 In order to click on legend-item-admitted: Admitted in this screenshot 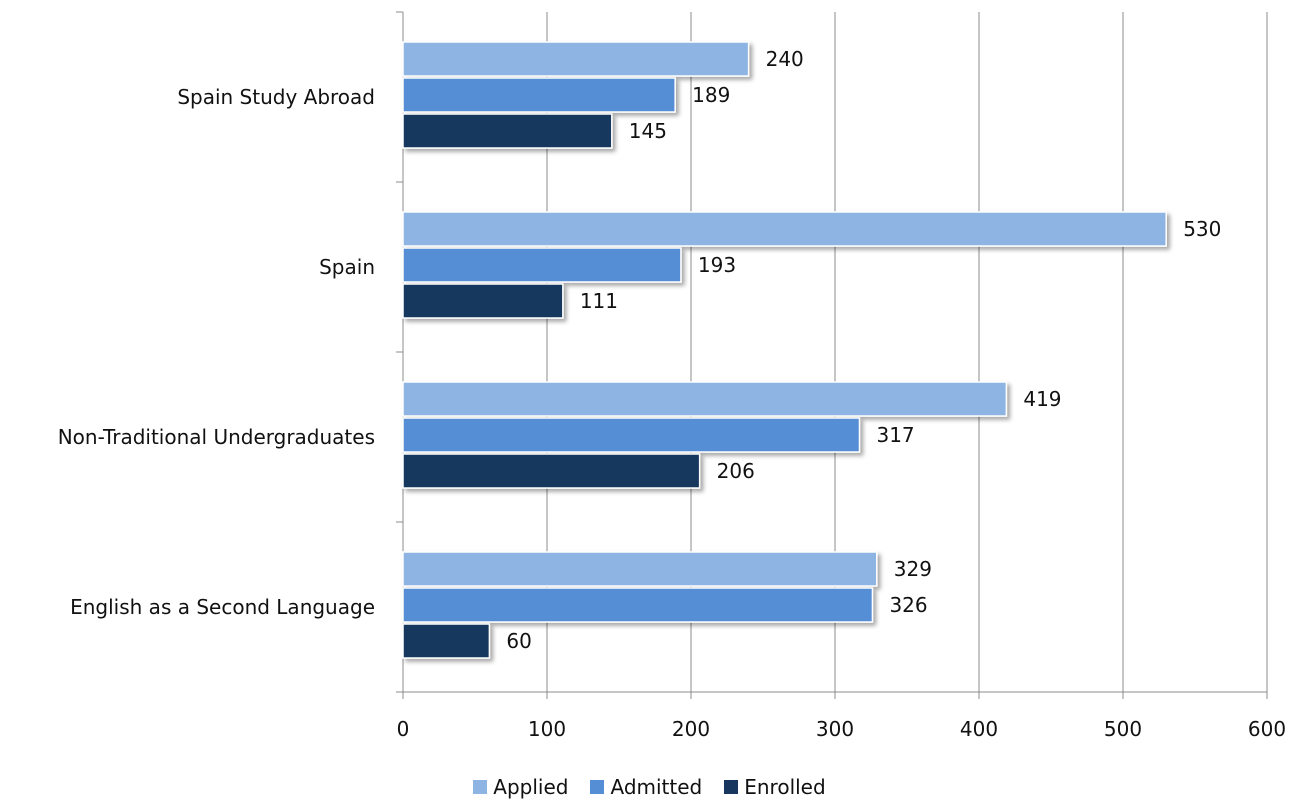, I will do `click(646, 787)`.